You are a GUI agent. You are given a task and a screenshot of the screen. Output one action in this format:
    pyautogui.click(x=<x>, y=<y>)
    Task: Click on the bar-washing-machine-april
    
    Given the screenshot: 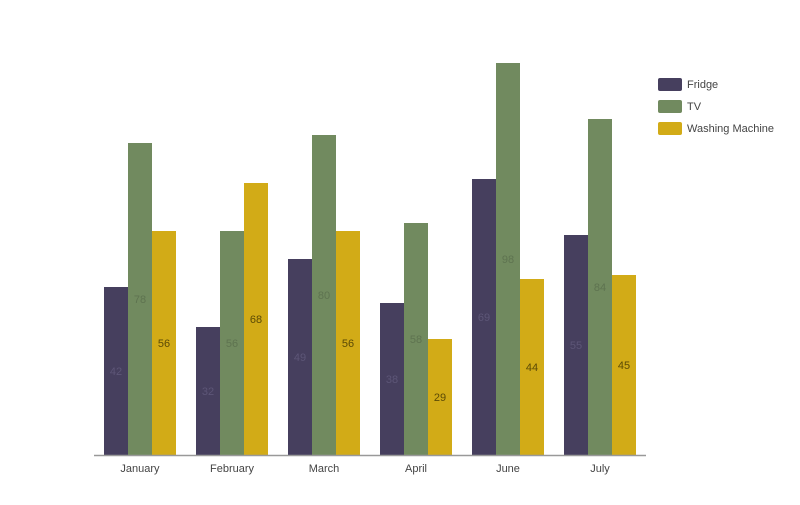 What is the action you would take?
    pyautogui.click(x=440, y=397)
    